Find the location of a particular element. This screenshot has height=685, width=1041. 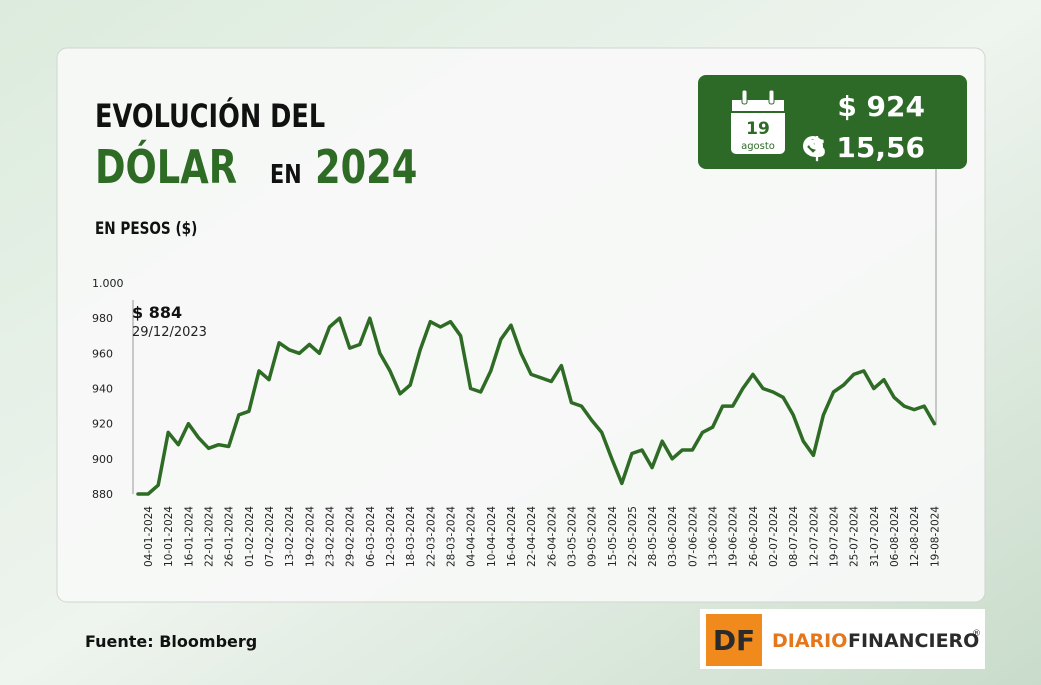

y-tick-label: 920 is located at coordinates (102, 424).